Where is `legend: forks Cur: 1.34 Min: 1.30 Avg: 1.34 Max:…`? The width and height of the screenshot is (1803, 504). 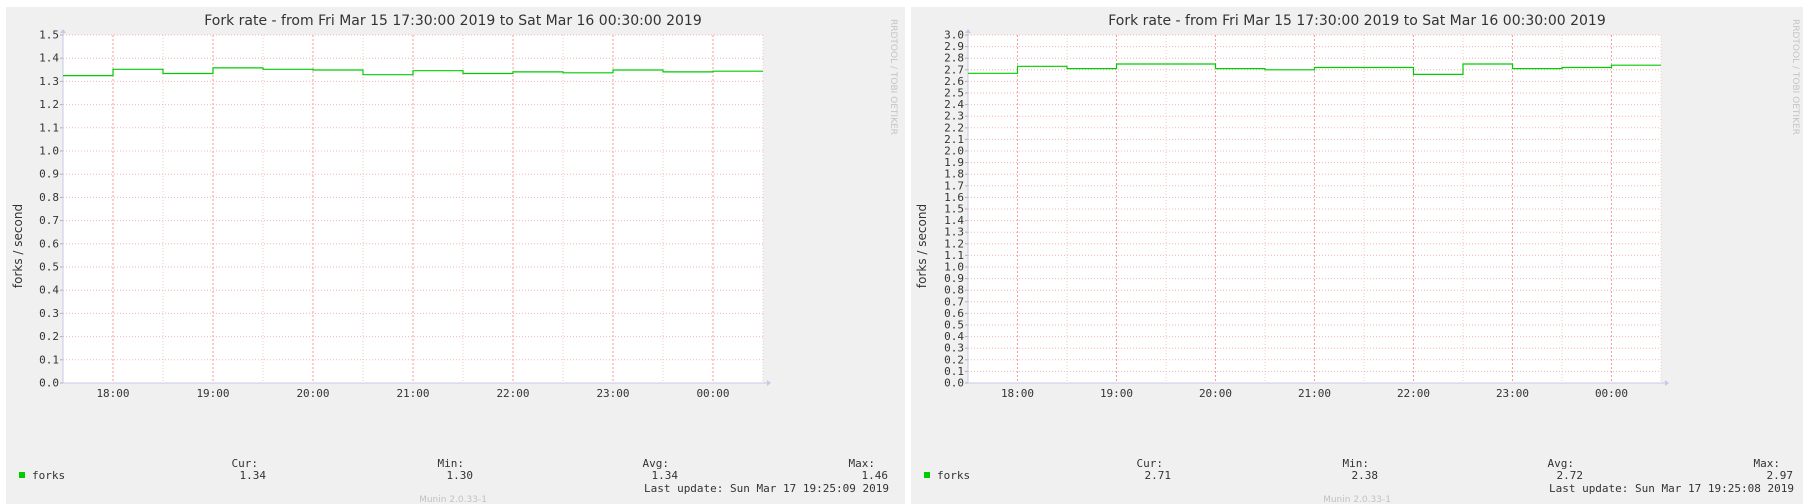
legend: forks Cur: 1.34 Min: 1.30 Avg: 1.34 Max:… is located at coordinates (454, 476).